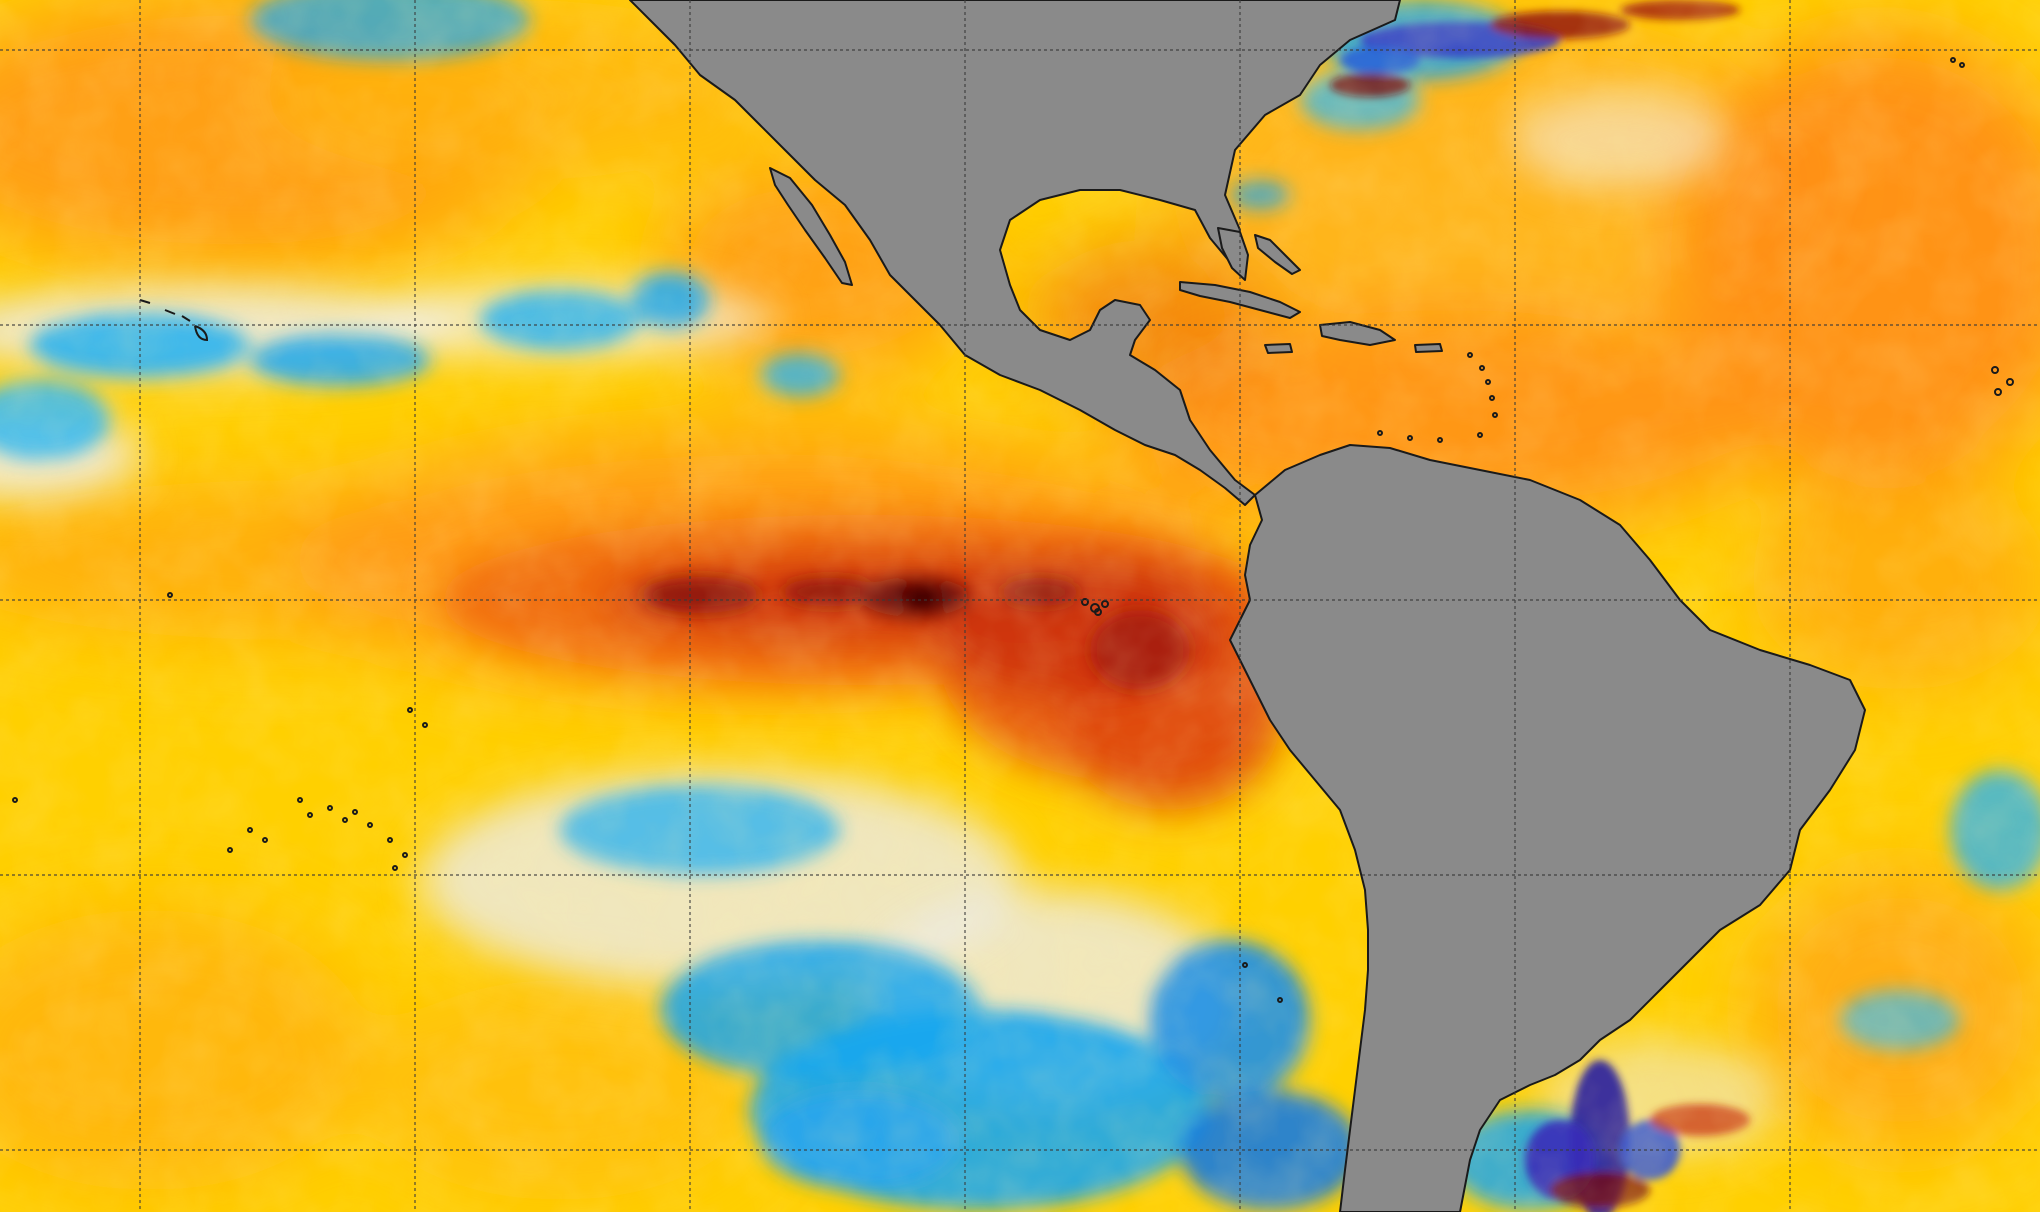 The height and width of the screenshot is (1212, 2040). Describe the element at coordinates (811, 226) in the screenshot. I see `baja-california` at that location.